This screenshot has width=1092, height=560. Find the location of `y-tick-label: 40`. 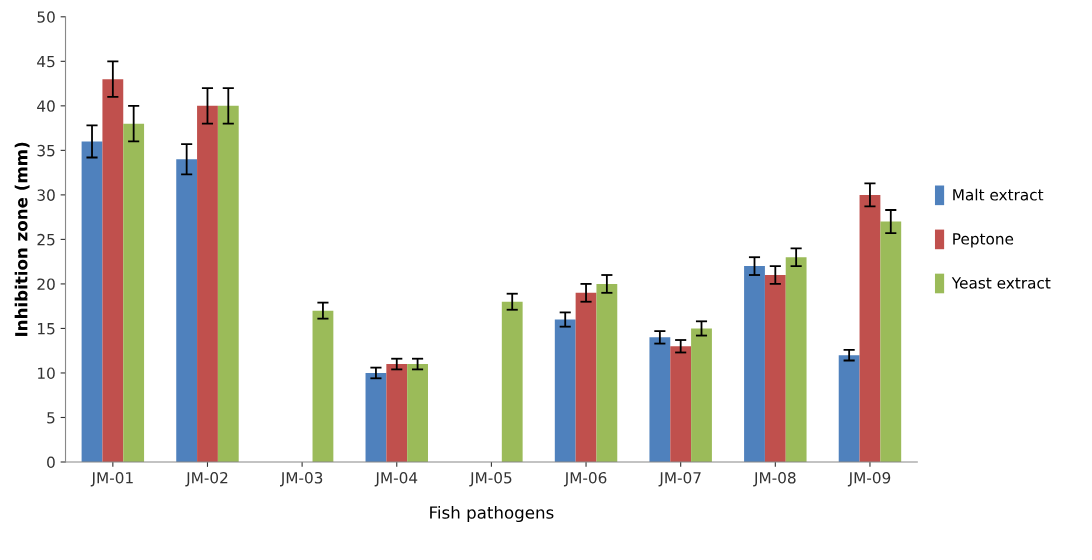

y-tick-label: 40 is located at coordinates (46, 106).